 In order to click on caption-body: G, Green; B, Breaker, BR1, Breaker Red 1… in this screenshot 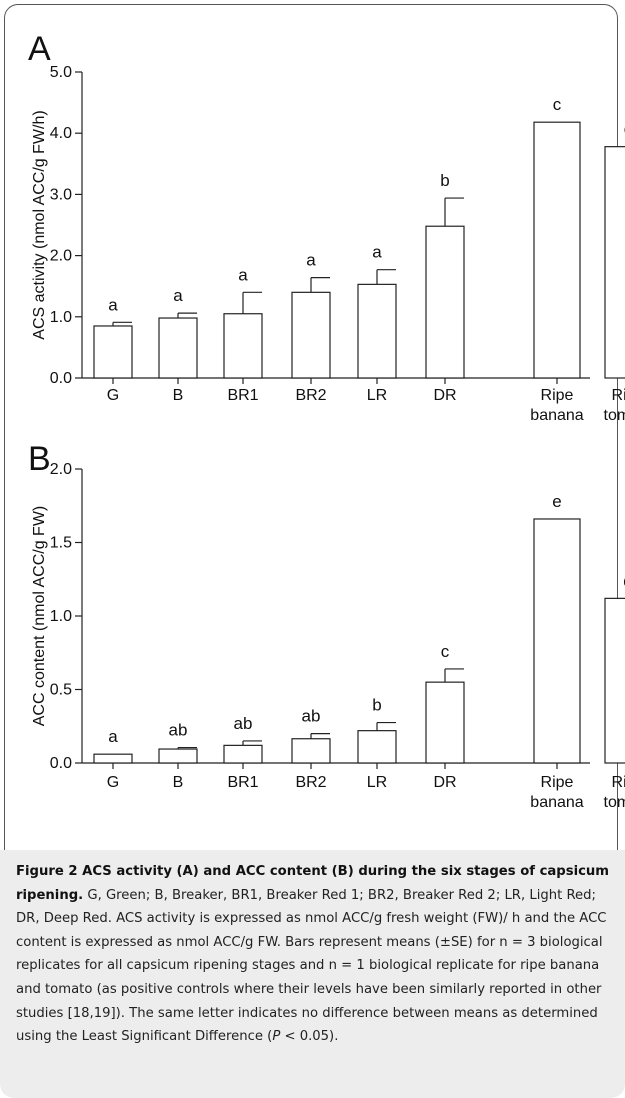, I will do `click(311, 966)`.